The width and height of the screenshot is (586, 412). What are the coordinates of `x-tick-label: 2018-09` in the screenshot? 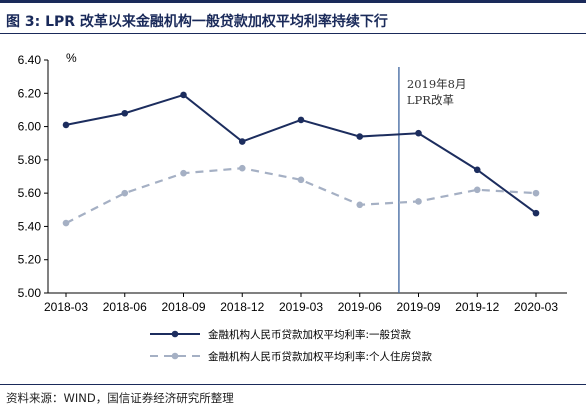 It's located at (183, 307).